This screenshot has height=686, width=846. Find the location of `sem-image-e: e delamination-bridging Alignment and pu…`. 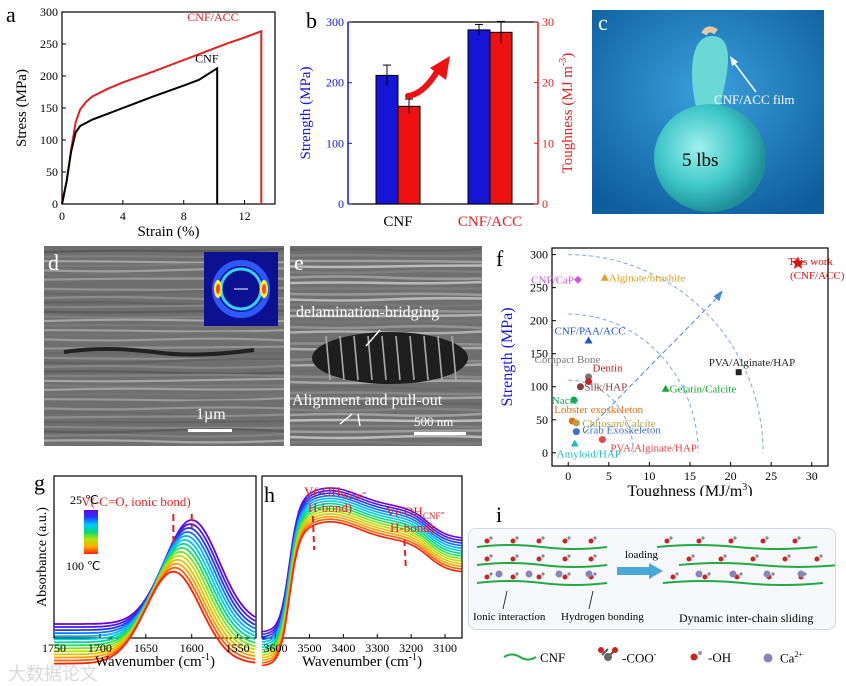

sem-image-e: e delamination-bridging Alignment and pu… is located at coordinates (386, 346).